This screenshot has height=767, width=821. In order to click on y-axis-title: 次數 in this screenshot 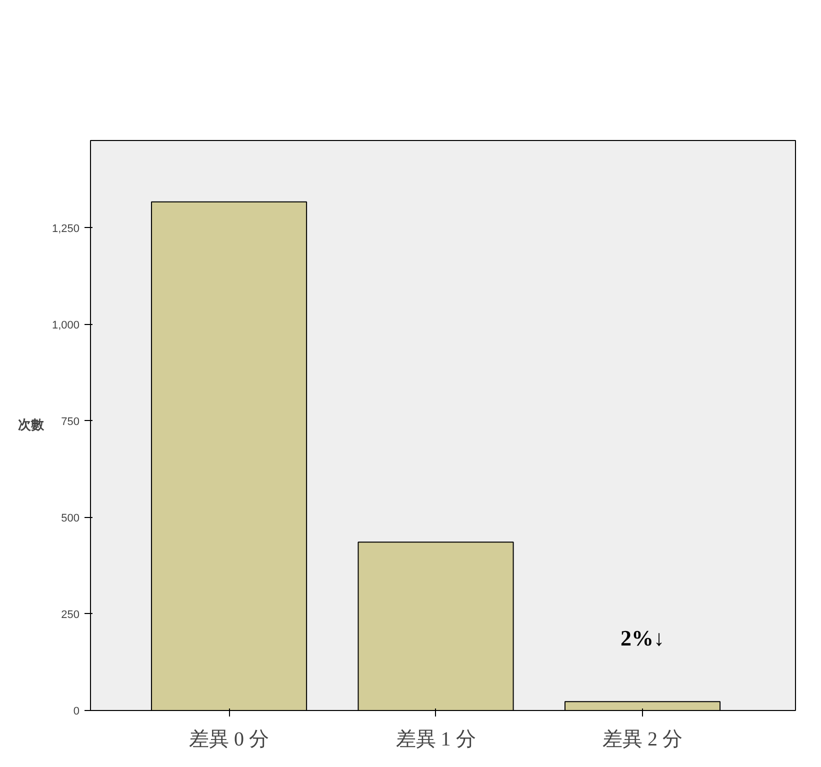, I will do `click(31, 425)`.